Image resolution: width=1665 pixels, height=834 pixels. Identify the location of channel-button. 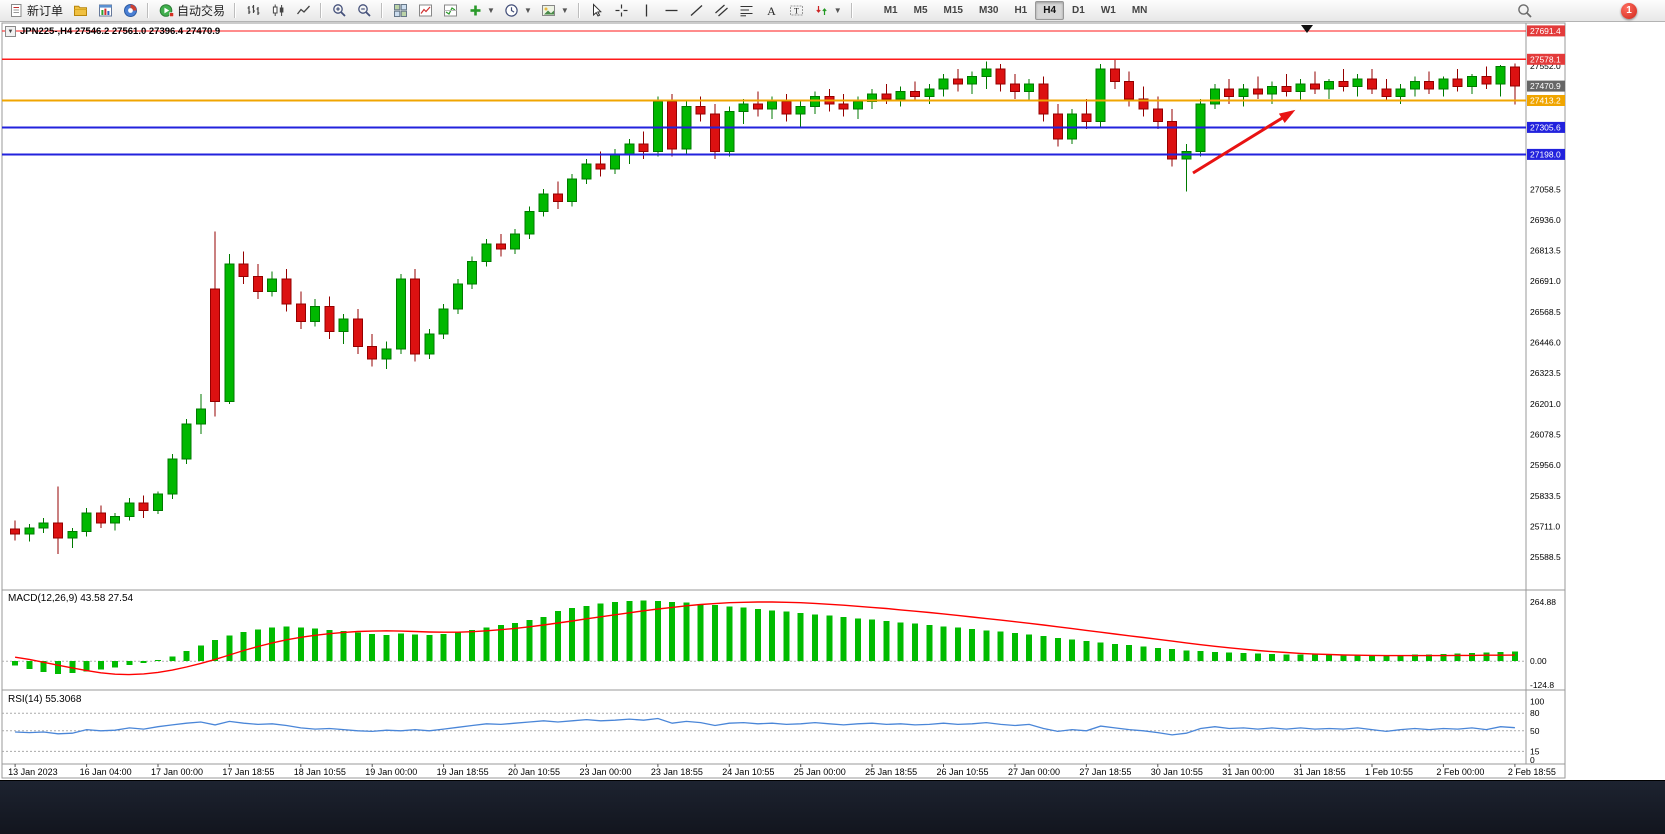
(722, 11).